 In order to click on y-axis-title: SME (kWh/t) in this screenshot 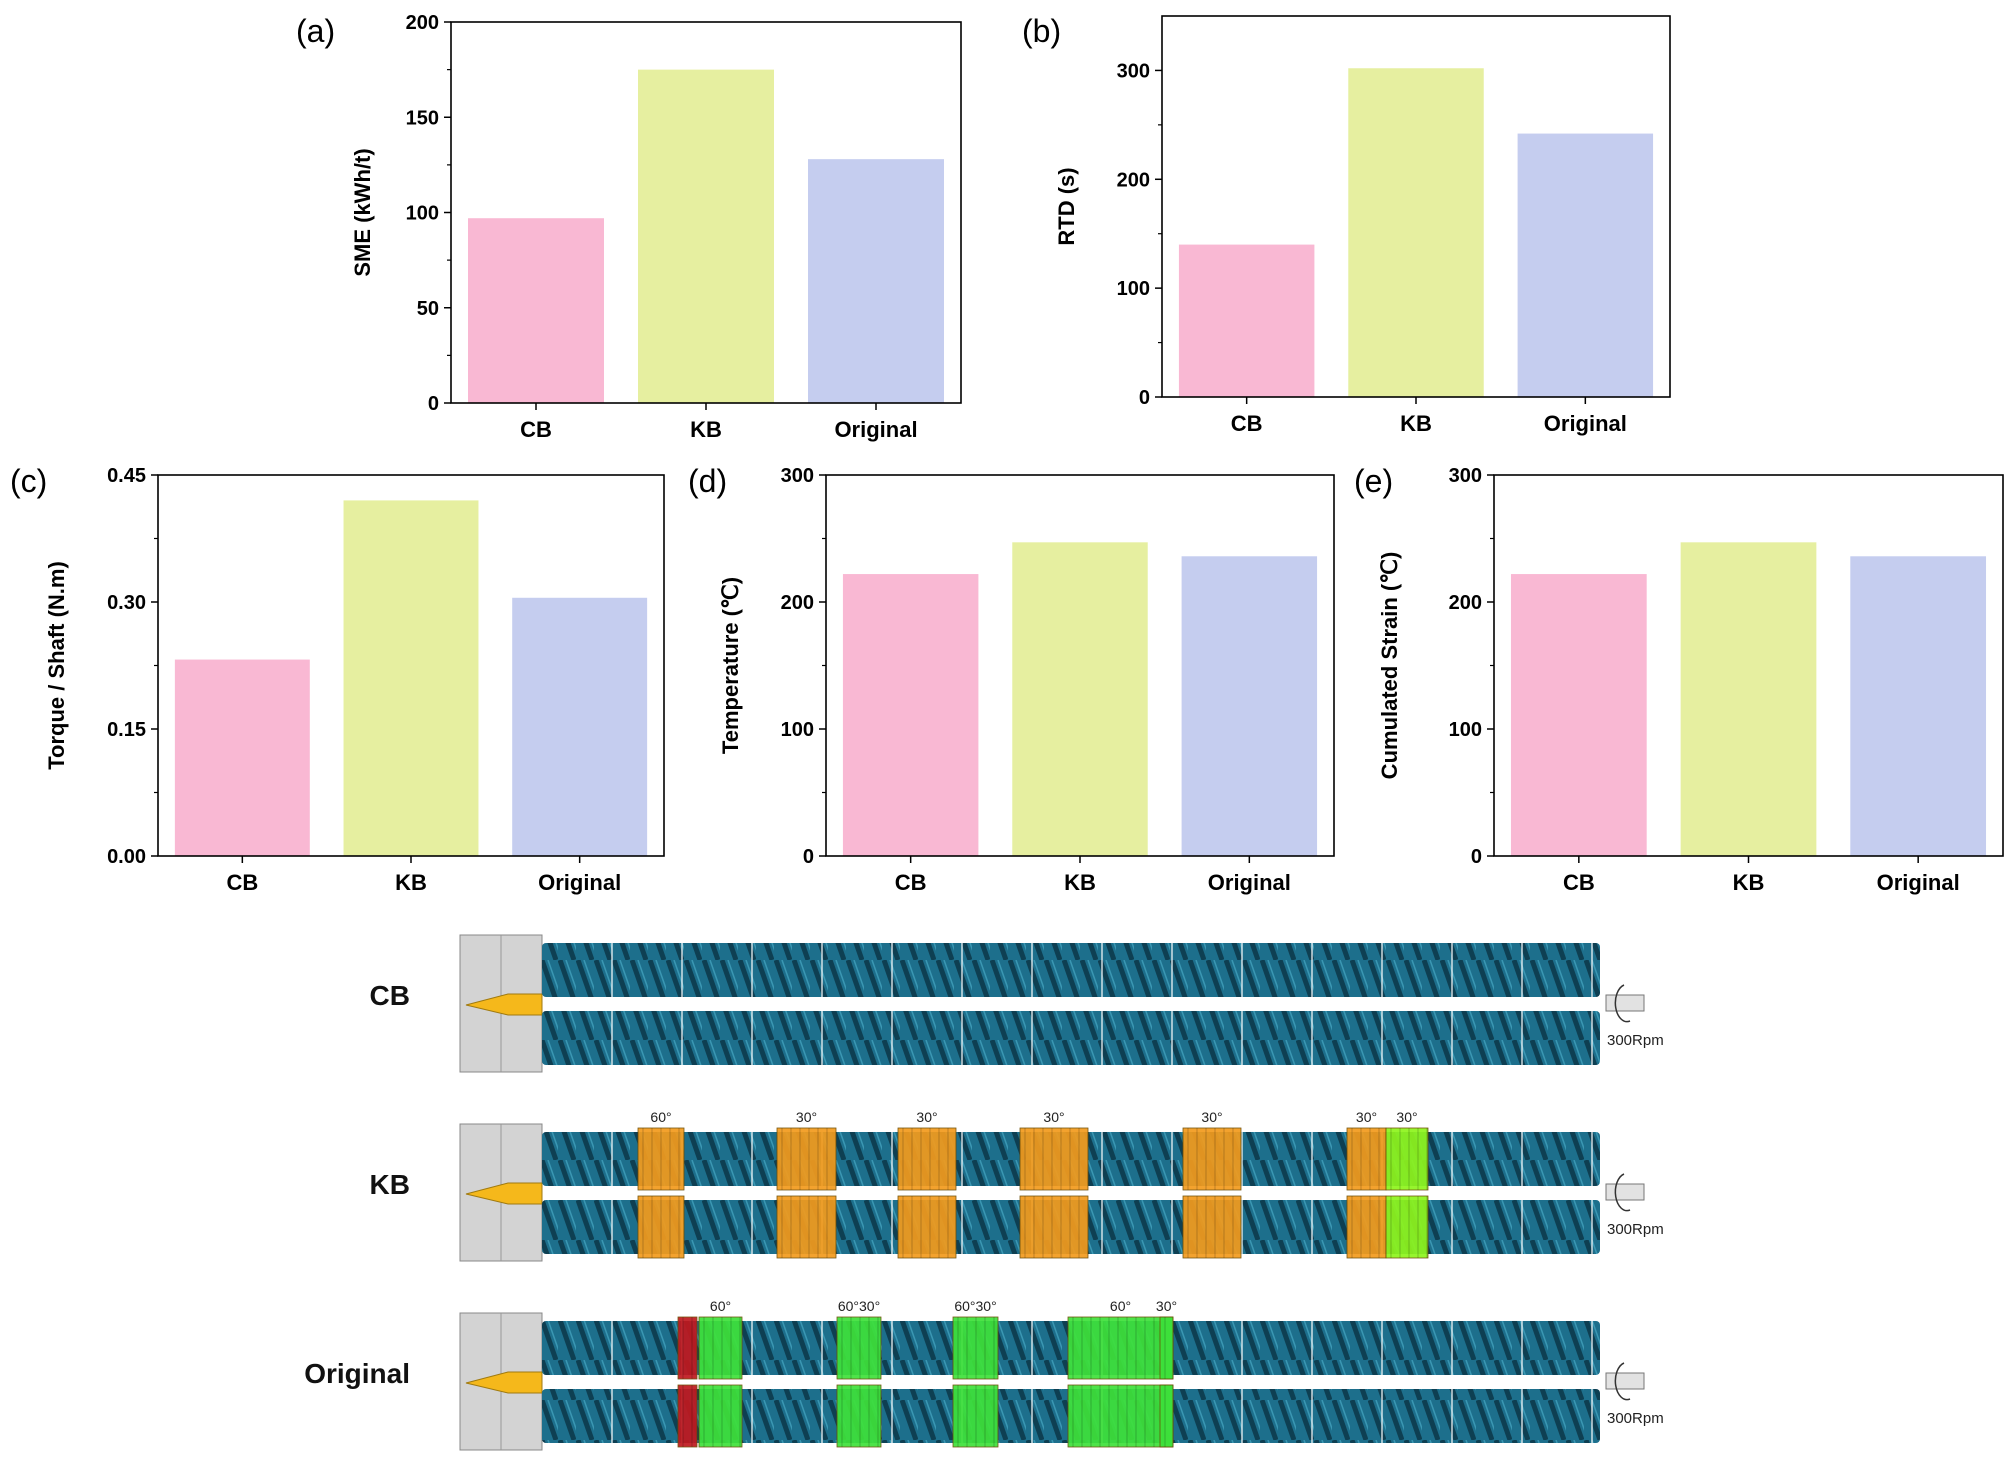, I will do `click(362, 212)`.